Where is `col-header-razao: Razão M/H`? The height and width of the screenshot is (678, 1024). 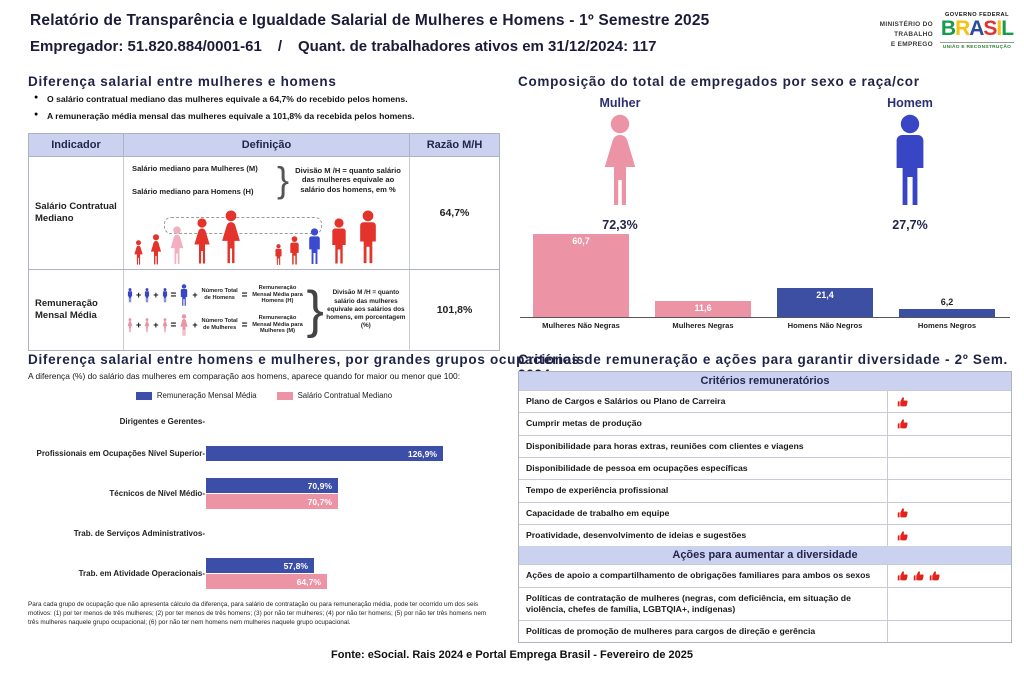 col-header-razao: Razão M/H is located at coordinates (454, 145).